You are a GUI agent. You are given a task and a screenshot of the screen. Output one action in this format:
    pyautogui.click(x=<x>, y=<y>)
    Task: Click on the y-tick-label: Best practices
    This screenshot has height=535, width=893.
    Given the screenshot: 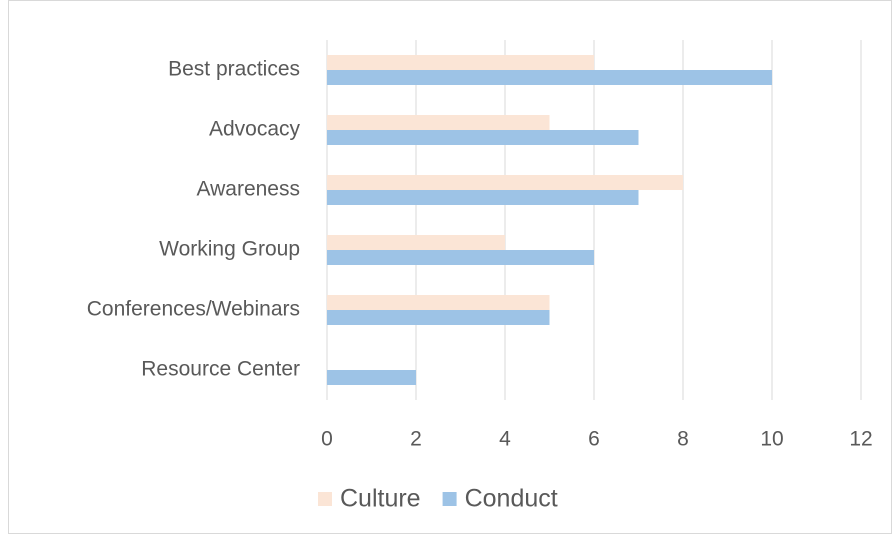 What is the action you would take?
    pyautogui.click(x=234, y=69)
    